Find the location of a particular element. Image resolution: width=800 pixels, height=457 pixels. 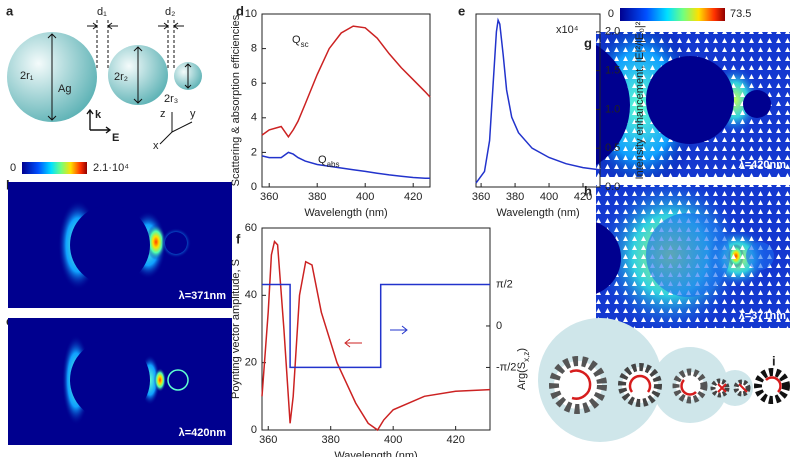

y-tick-label: 0.0 is located at coordinates (612, 187).